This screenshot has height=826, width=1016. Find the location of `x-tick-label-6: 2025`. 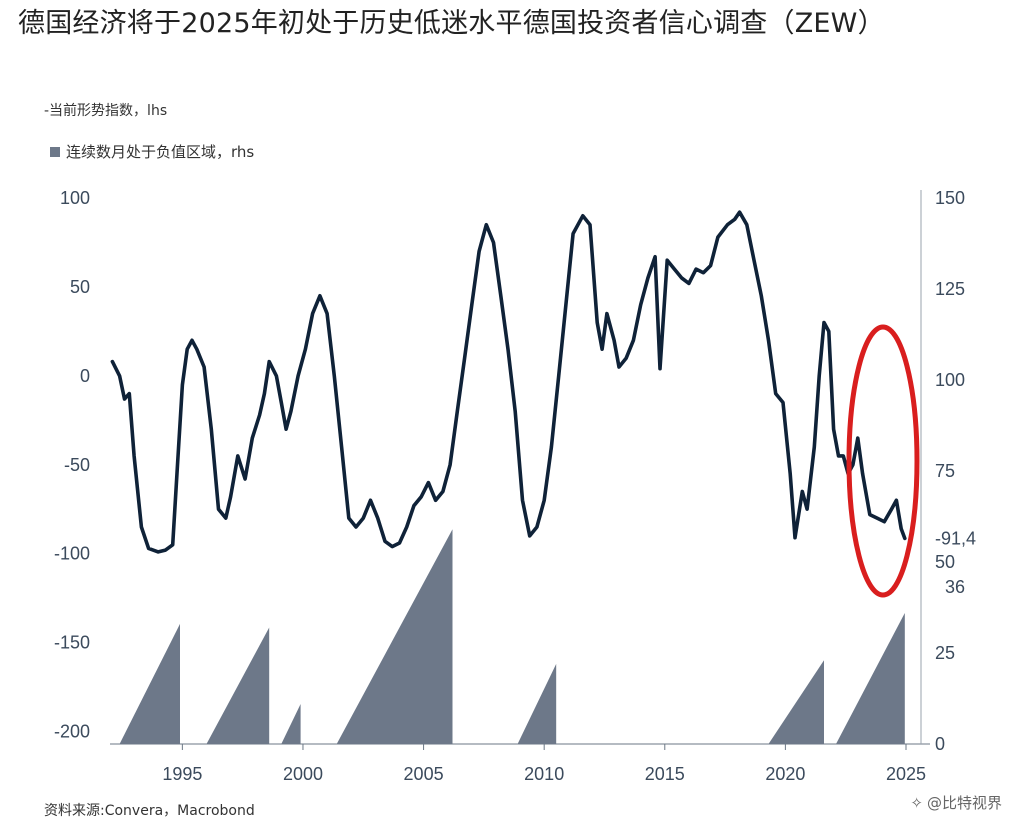

x-tick-label-6: 2025 is located at coordinates (906, 774).